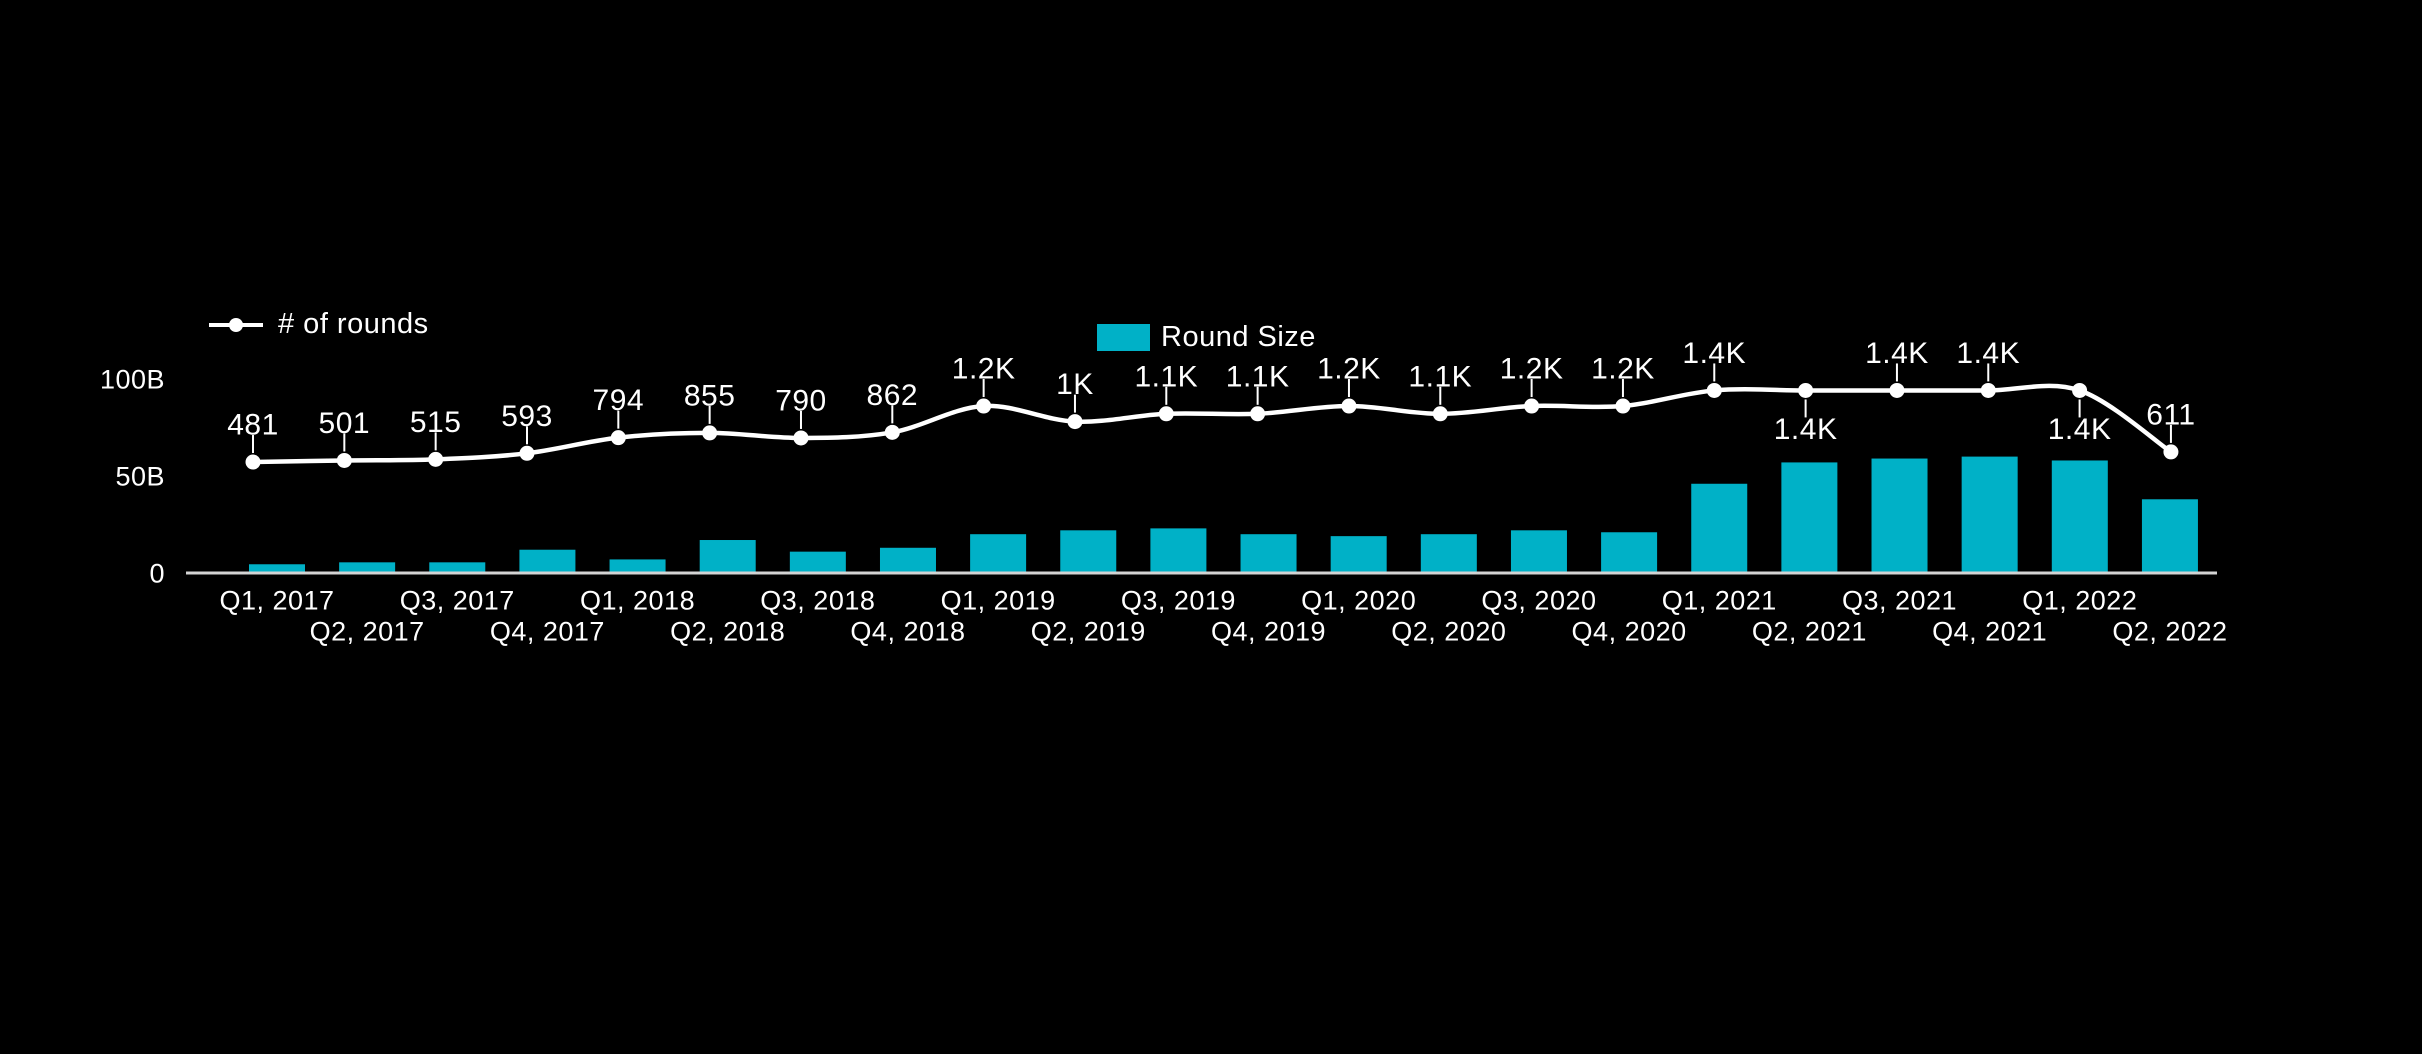  Describe the element at coordinates (817, 600) in the screenshot. I see `x-axis-label: Q3, 2018` at that location.